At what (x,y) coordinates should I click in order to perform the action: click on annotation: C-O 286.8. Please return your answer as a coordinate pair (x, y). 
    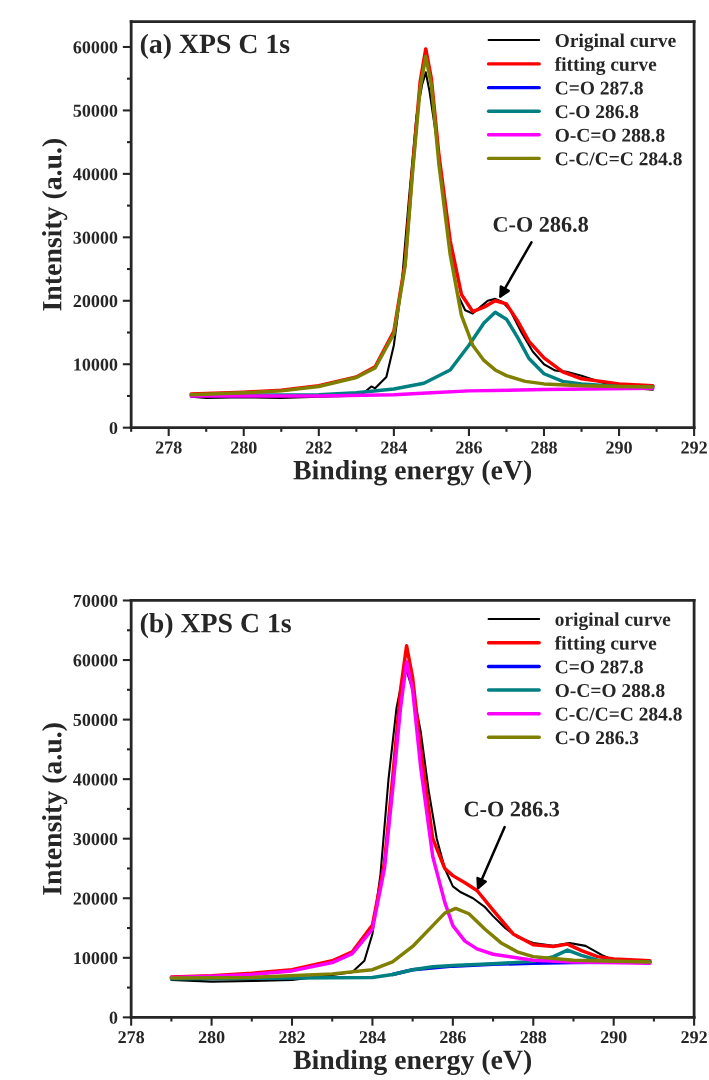
    Looking at the image, I should click on (541, 224).